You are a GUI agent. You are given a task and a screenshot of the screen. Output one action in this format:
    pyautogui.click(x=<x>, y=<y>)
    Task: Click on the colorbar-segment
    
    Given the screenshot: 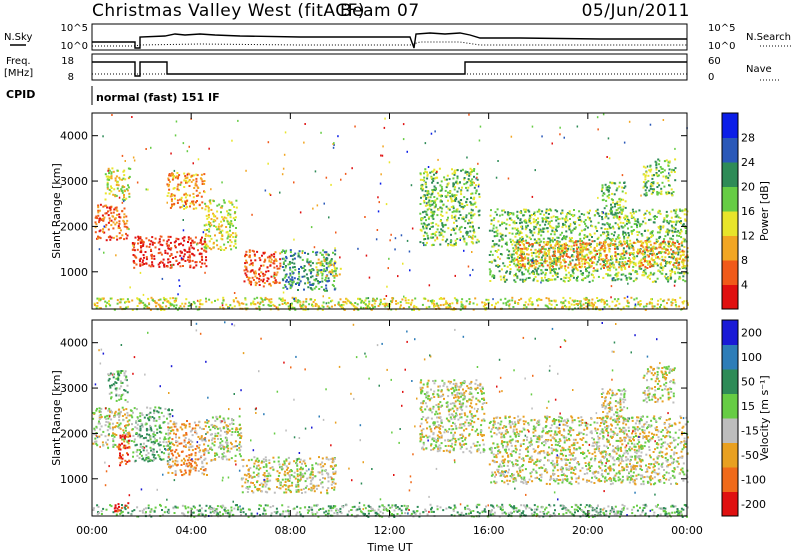 What is the action you would take?
    pyautogui.click(x=730, y=199)
    